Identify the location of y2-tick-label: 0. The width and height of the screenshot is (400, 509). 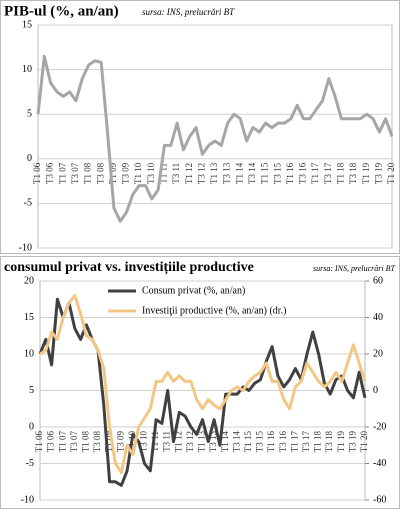
(375, 390).